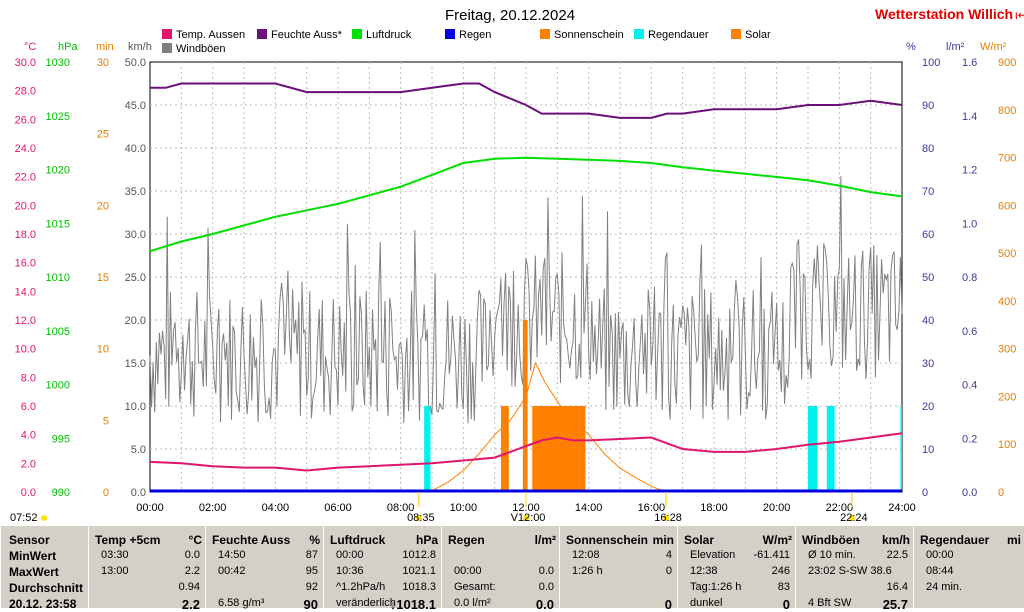  Describe the element at coordinates (232, 555) in the screenshot. I see `stats-time: 14:50` at that location.